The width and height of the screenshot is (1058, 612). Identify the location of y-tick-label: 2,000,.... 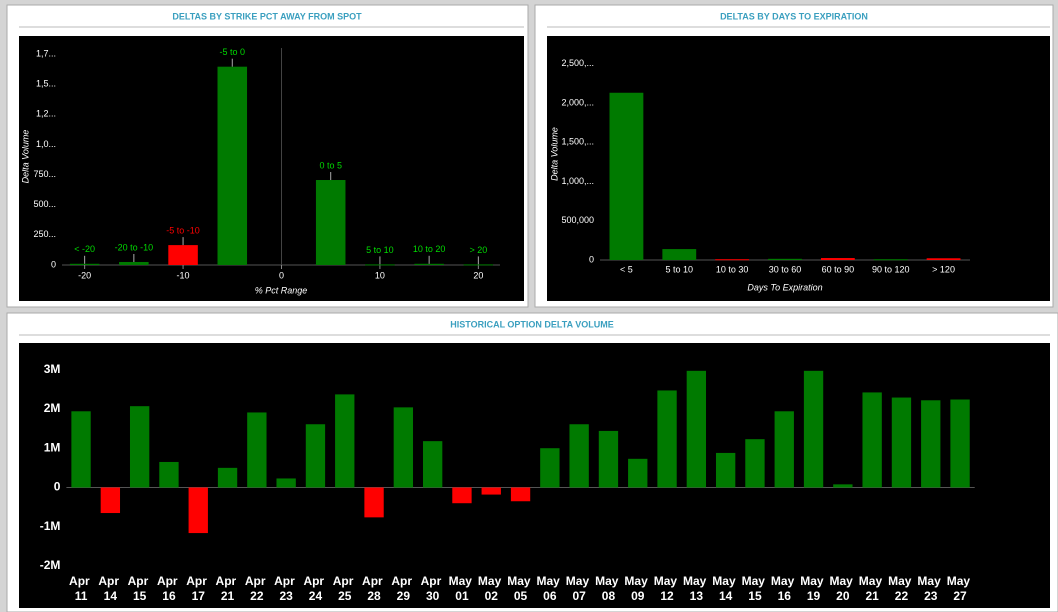
(577, 102).